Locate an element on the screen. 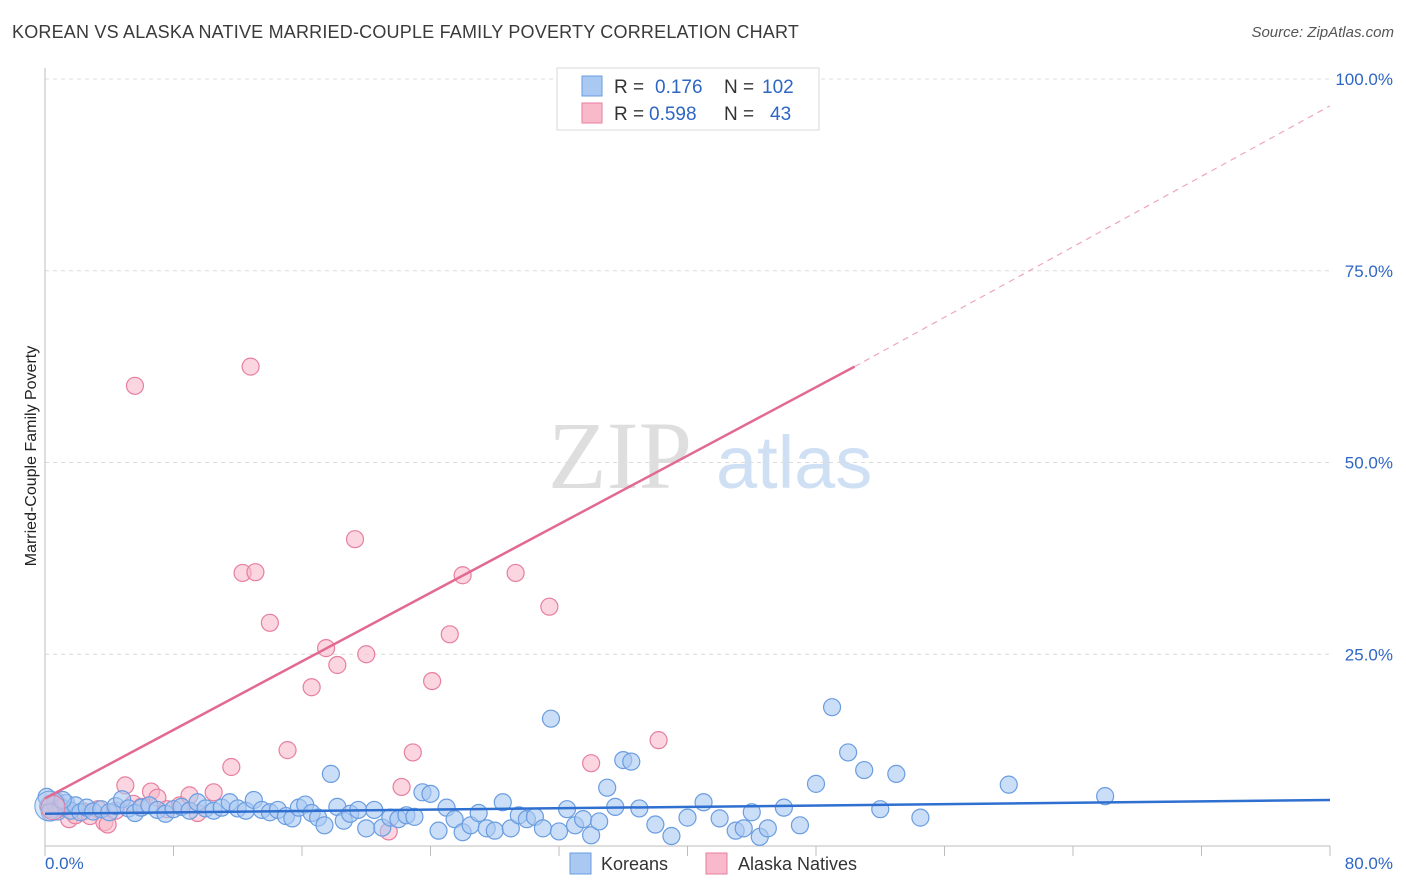 The height and width of the screenshot is (892, 1406). stats-legend: R = 0.176 N = 102 R = 0.598 N = 43 is located at coordinates (688, 99).